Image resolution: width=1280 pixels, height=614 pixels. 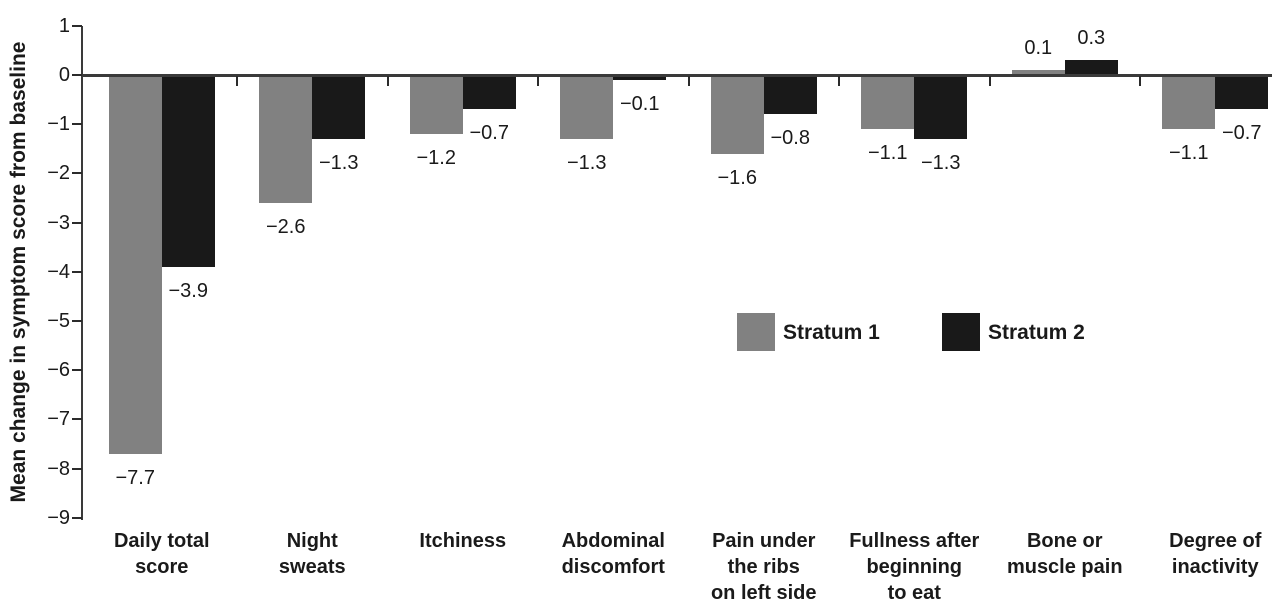 I want to click on y-tick--8, so click(x=77, y=468).